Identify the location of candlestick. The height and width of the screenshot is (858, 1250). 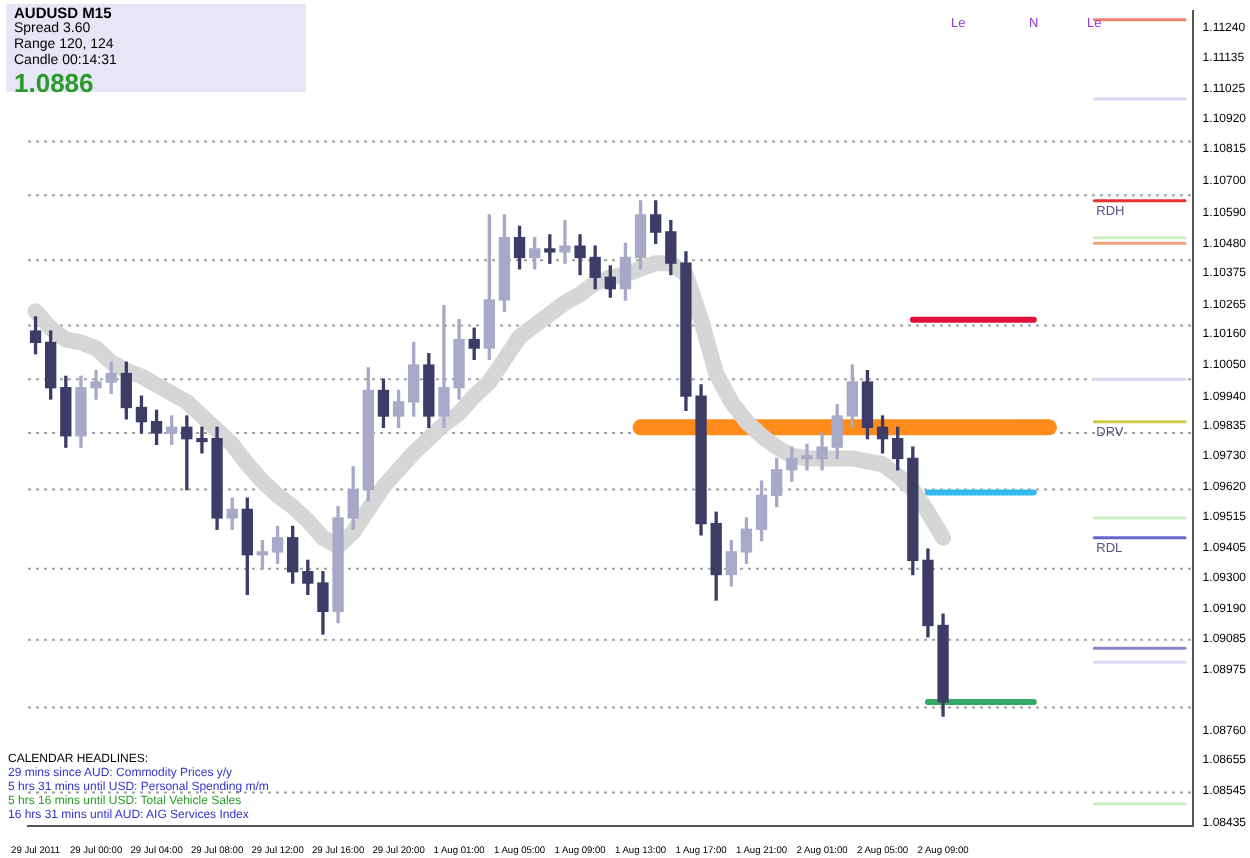
(565, 242).